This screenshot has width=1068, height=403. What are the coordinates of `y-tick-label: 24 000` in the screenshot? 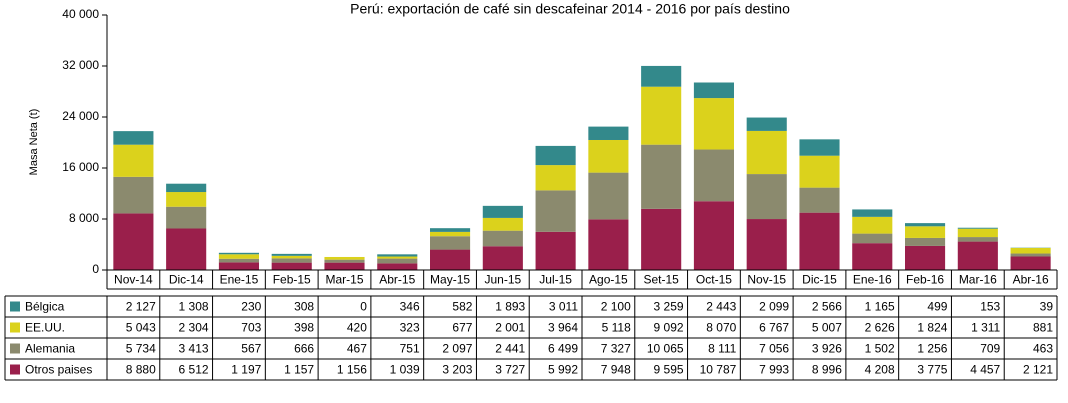 It's located at (80, 116).